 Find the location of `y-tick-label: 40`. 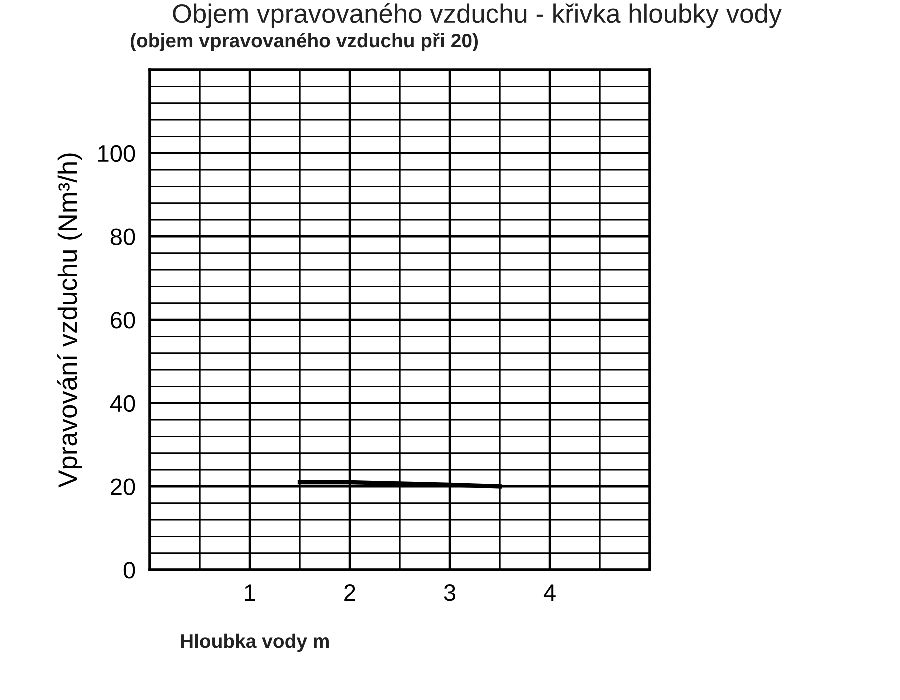

y-tick-label: 40 is located at coordinates (123, 403).